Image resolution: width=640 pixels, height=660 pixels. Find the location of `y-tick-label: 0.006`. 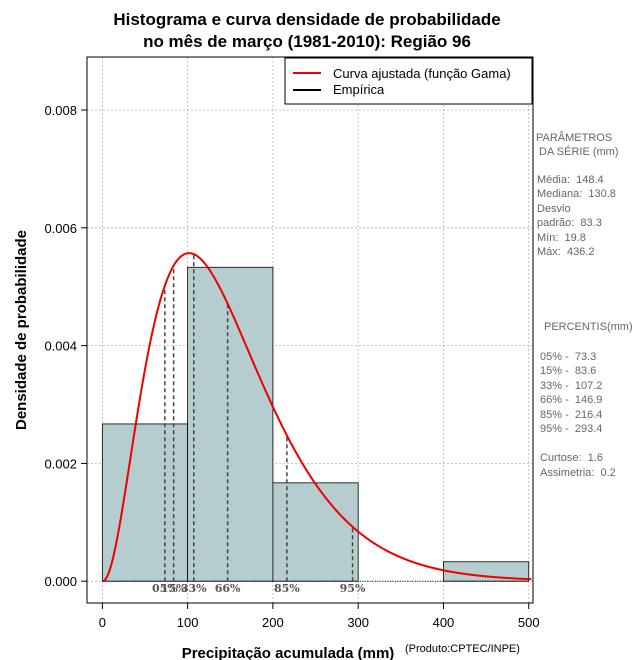

y-tick-label: 0.006 is located at coordinates (60, 228).